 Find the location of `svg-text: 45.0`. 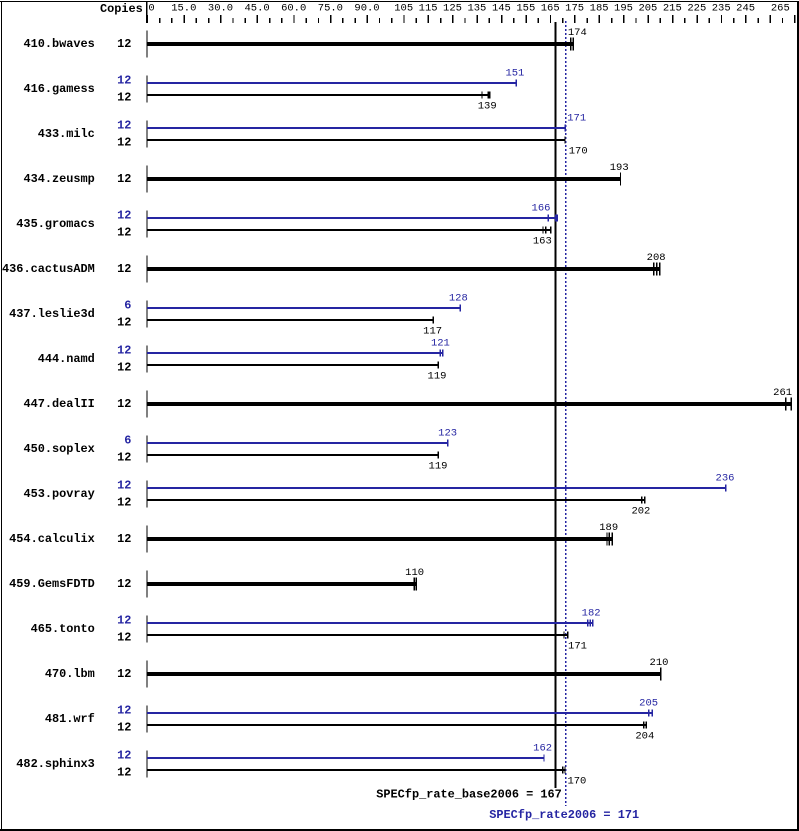

svg-text: 45.0 is located at coordinates (256, 9).